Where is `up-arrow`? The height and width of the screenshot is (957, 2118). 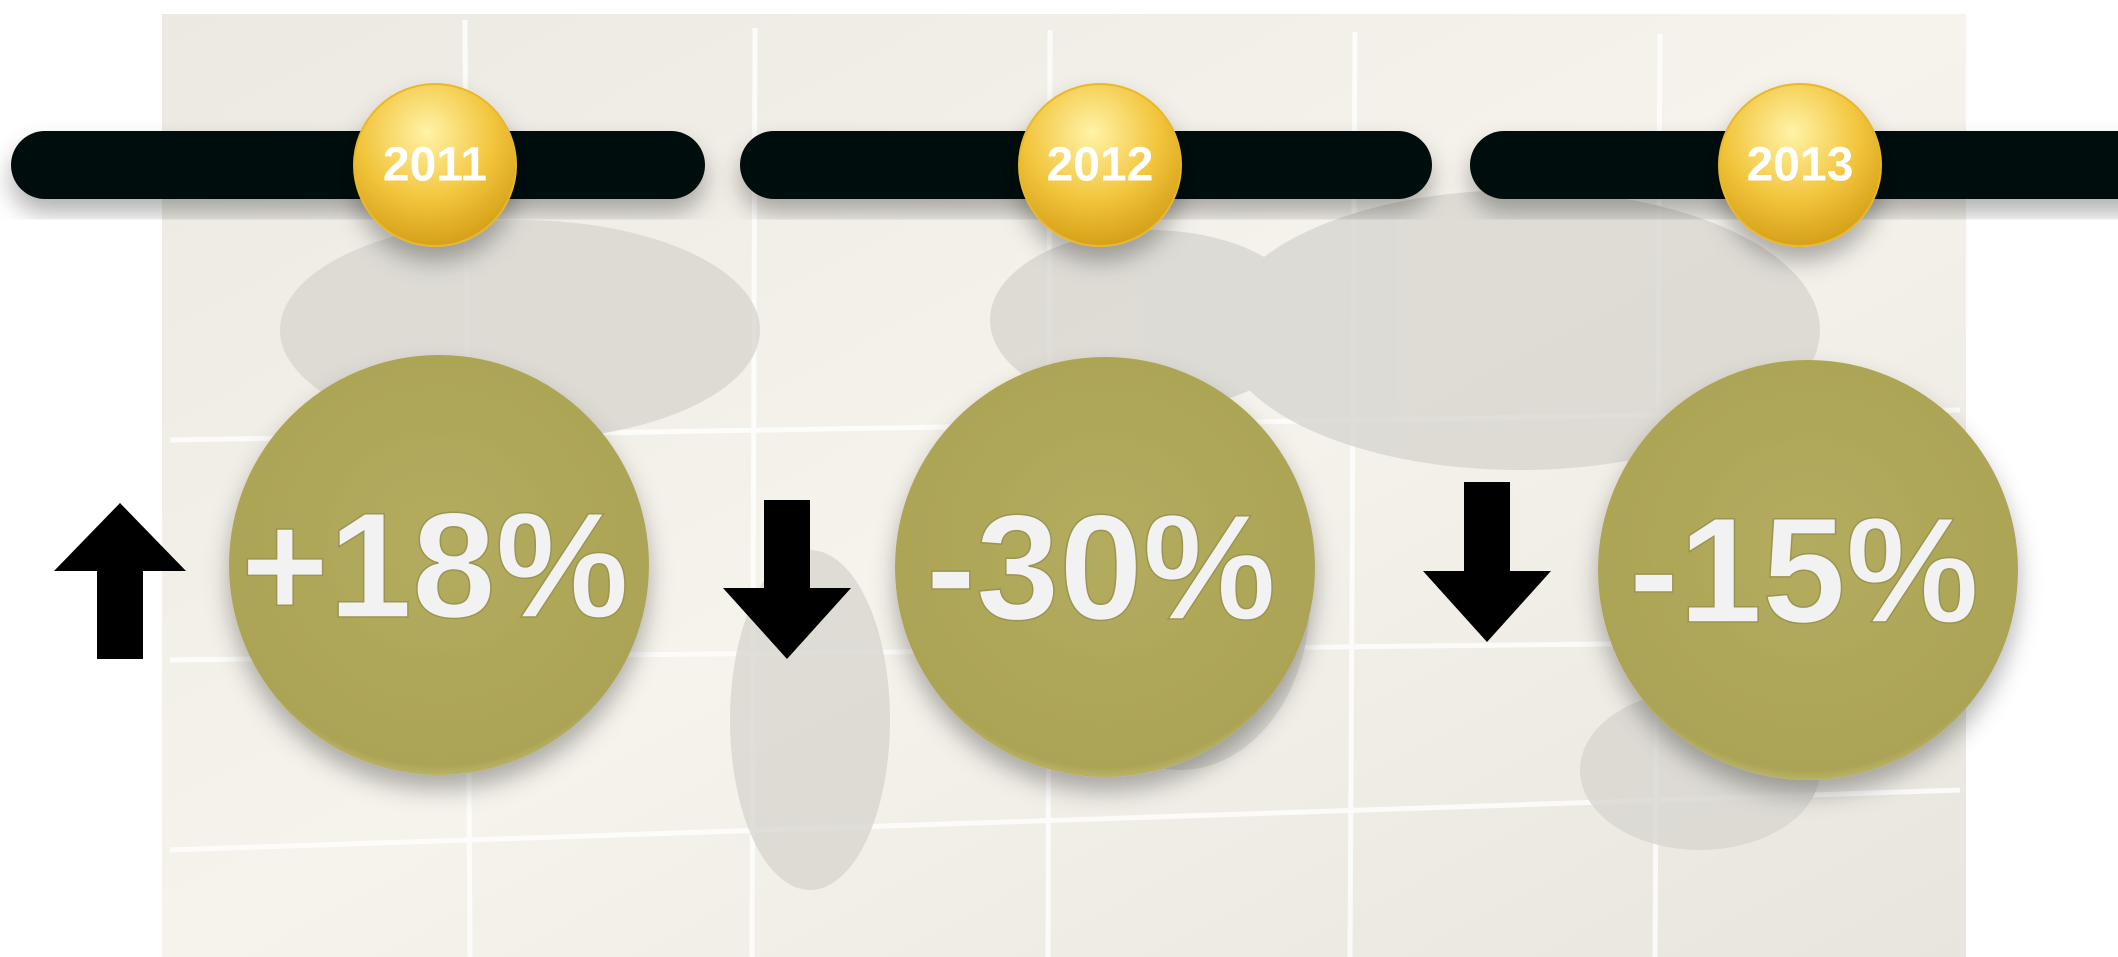 up-arrow is located at coordinates (120, 581).